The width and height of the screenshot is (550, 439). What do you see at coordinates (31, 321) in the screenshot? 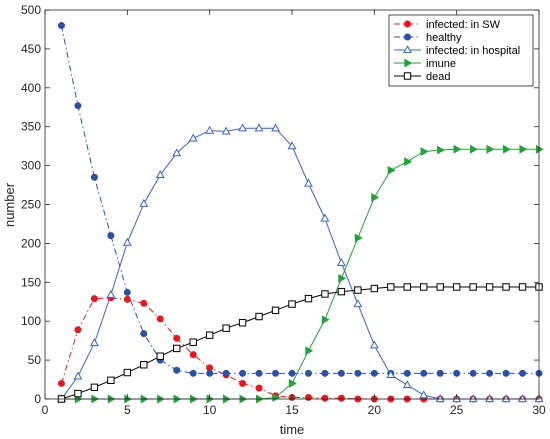
I see `y-tick-label: 100` at bounding box center [31, 321].